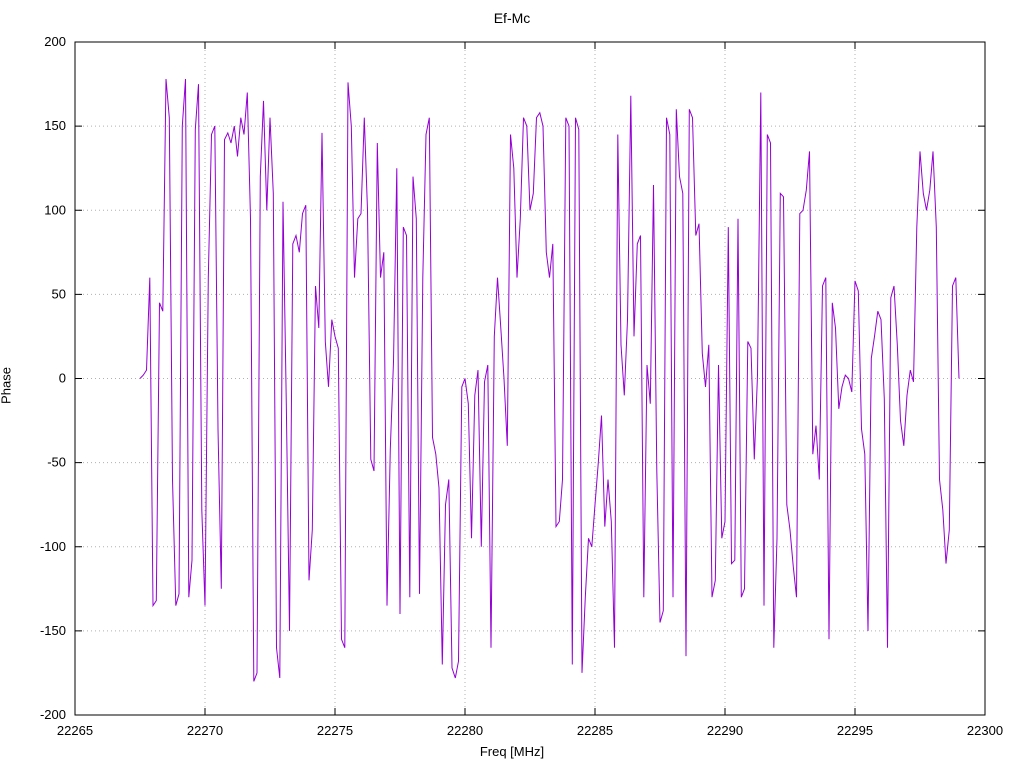  Describe the element at coordinates (985, 730) in the screenshot. I see `x-tick-label: 22300` at that location.